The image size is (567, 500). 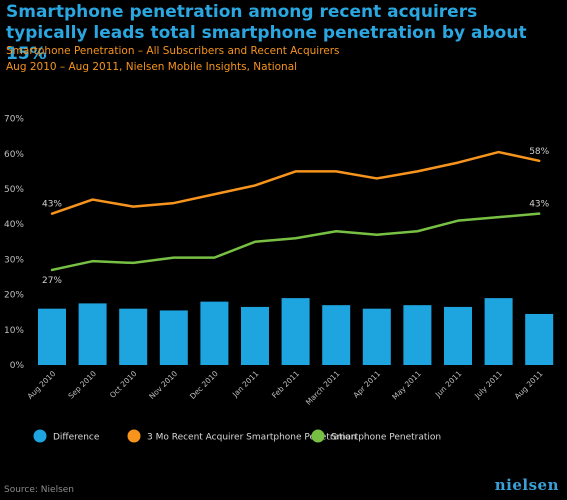 I want to click on y-tick-label: 60%, so click(x=14, y=155).